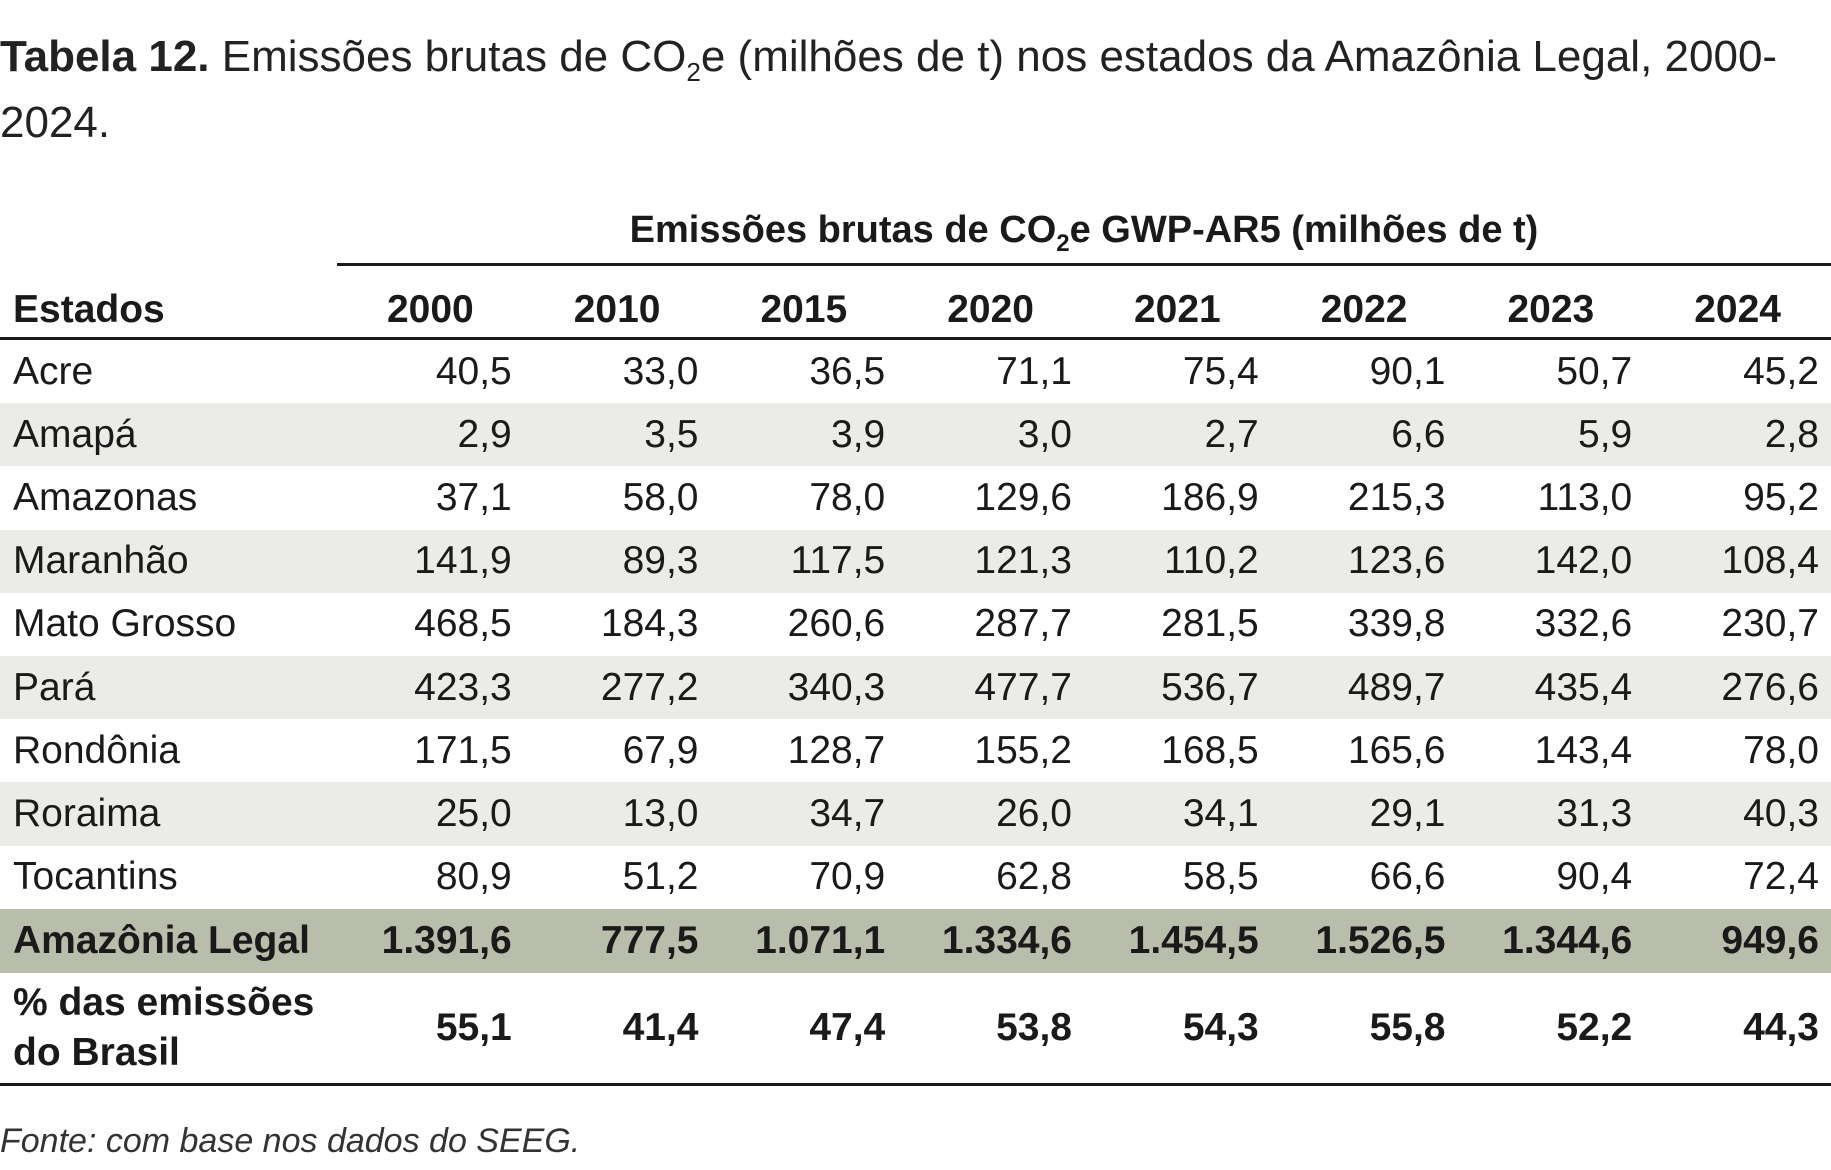 This screenshot has height=1170, width=1831. I want to click on total-value-cell: 1.454,5, so click(1193, 940).